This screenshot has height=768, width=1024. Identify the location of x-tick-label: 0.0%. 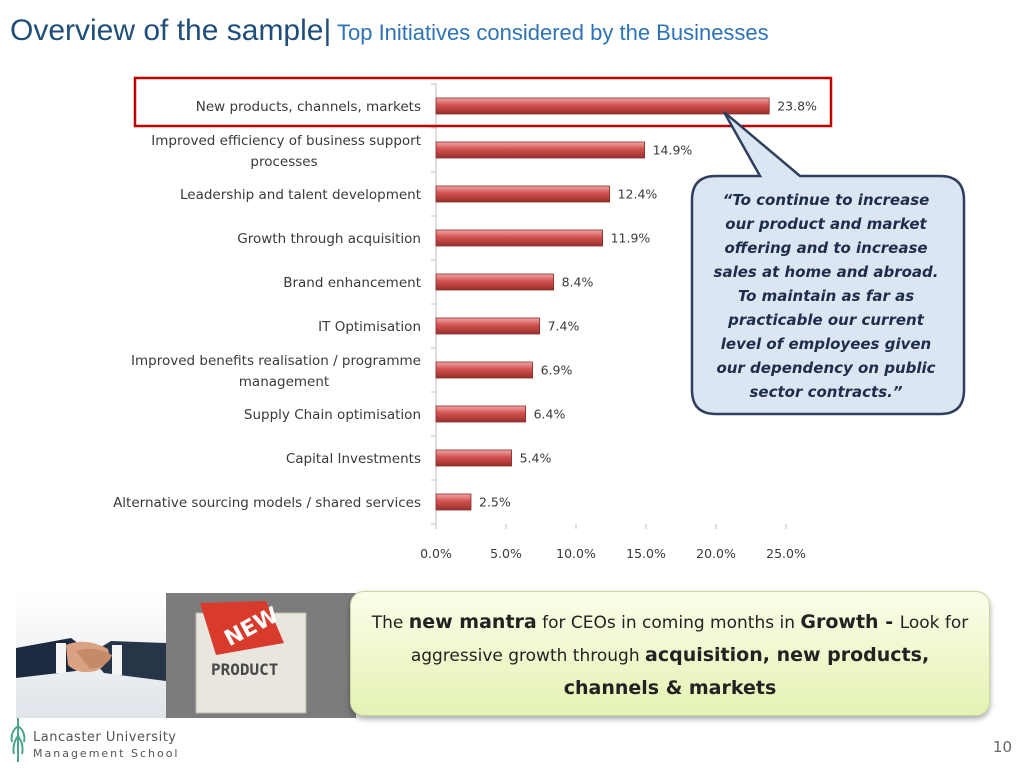
(436, 553).